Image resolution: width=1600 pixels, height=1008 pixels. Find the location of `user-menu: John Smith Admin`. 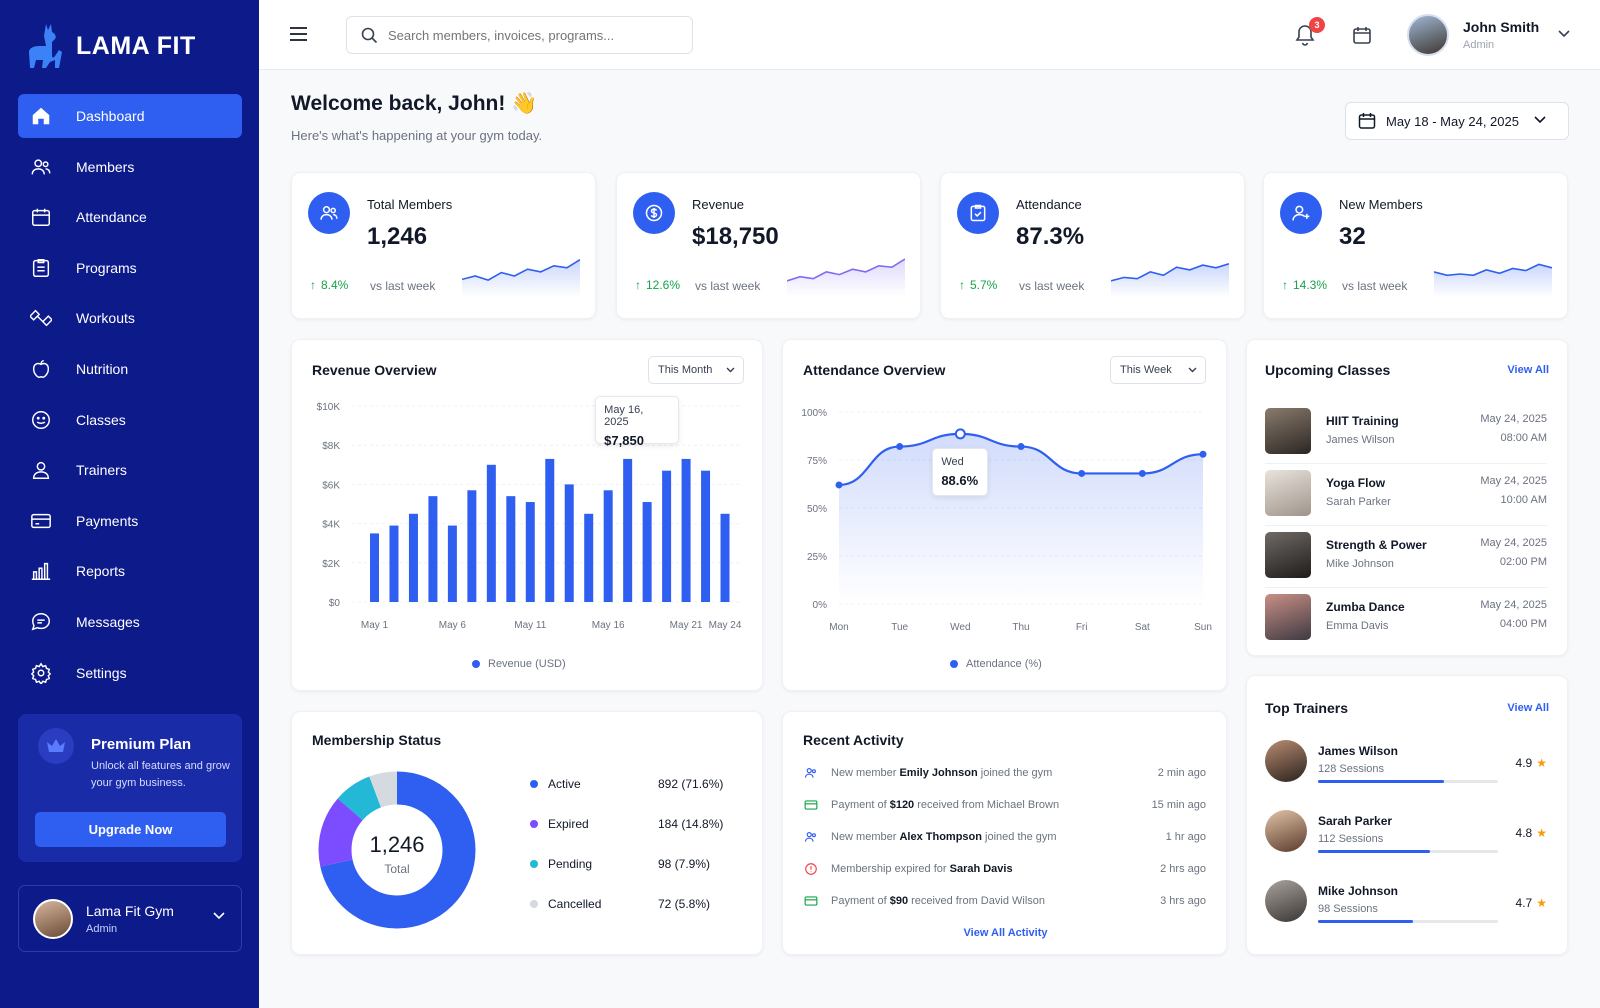

user-menu: John Smith Admin is located at coordinates (1488, 35).